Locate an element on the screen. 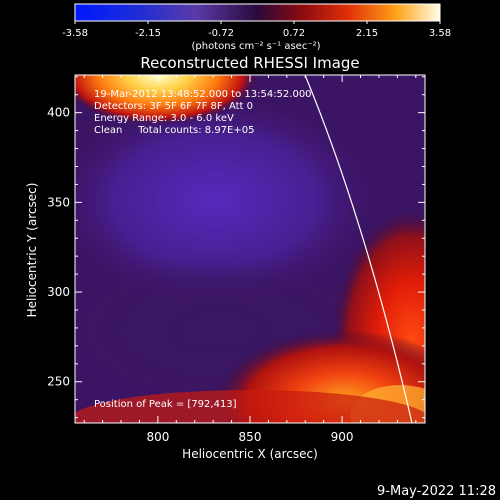  annotation-energy: Energy Range: 3.0 - 6.0 keV is located at coordinates (164, 118).